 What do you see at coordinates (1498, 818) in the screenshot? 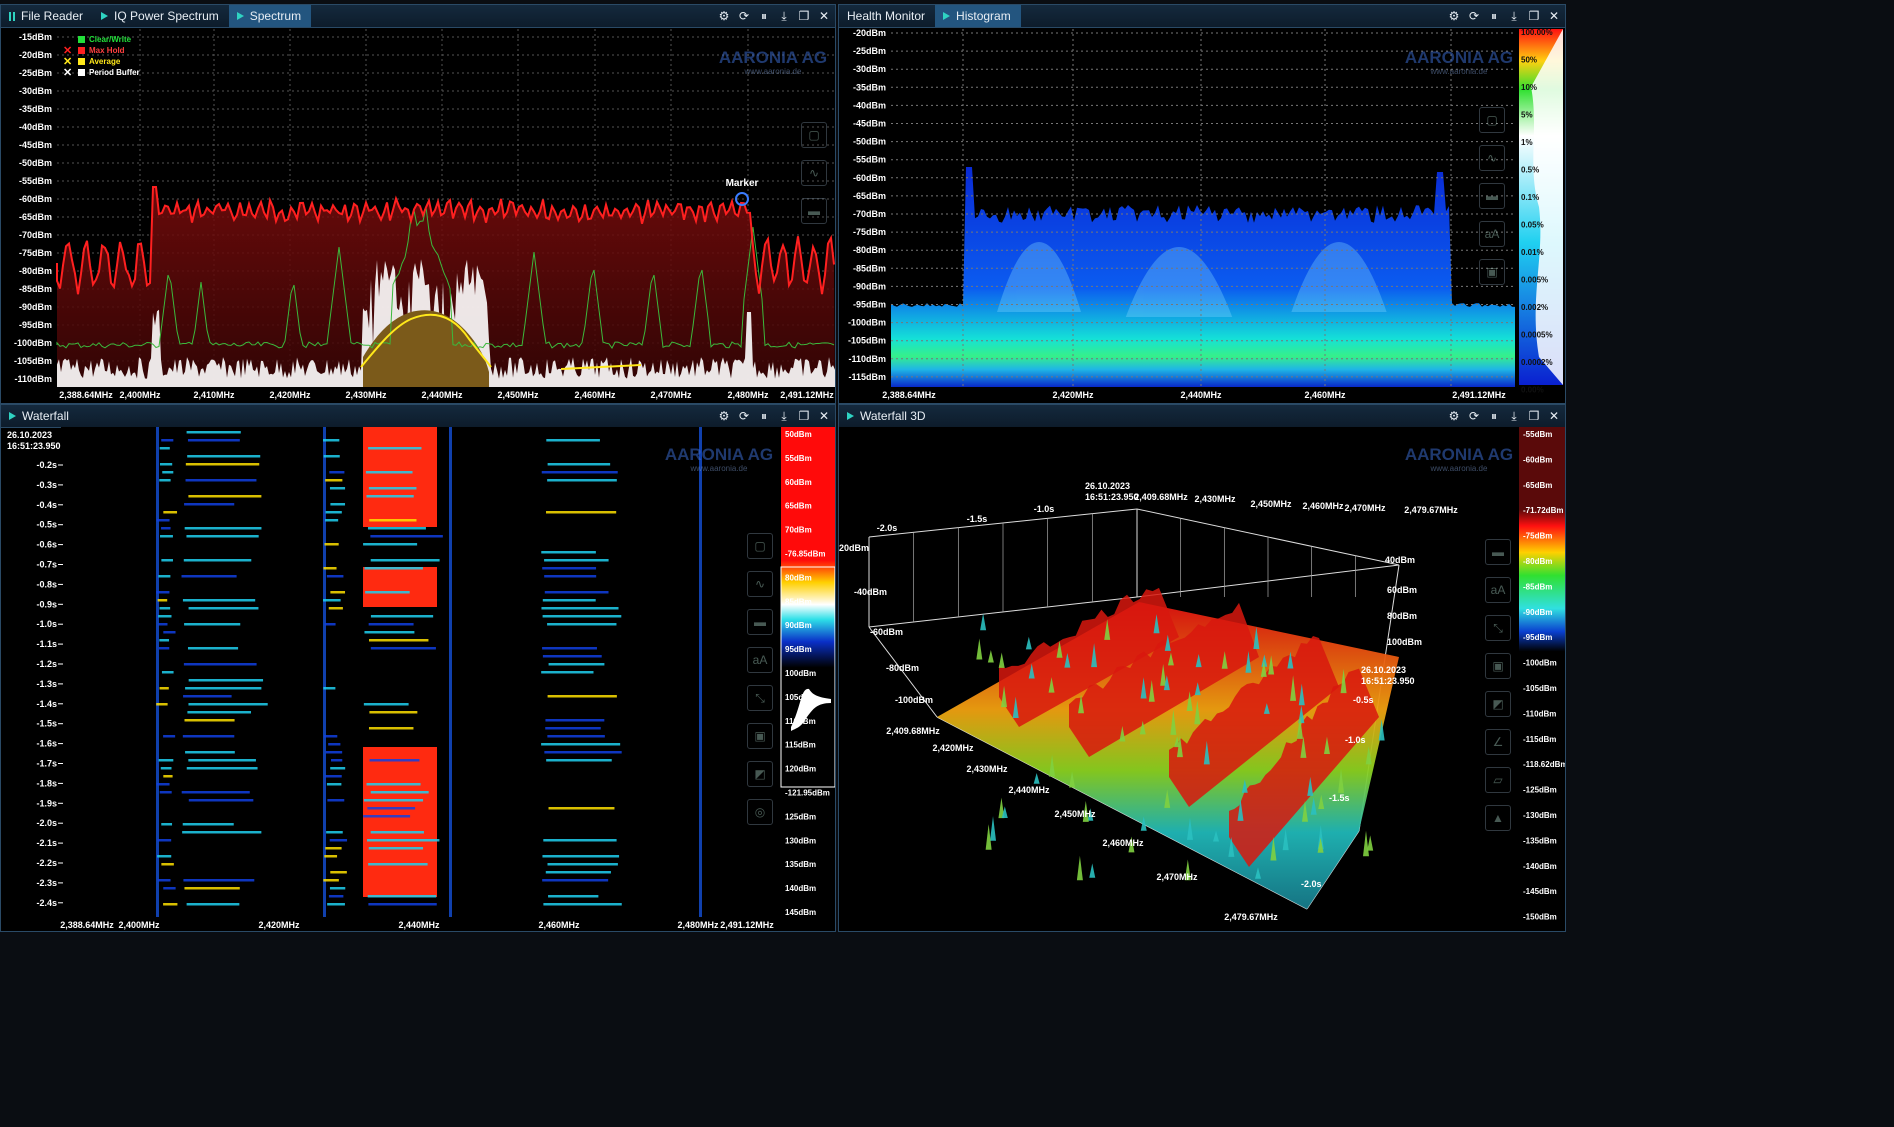
I see `mountain-icon: ▲` at bounding box center [1498, 818].